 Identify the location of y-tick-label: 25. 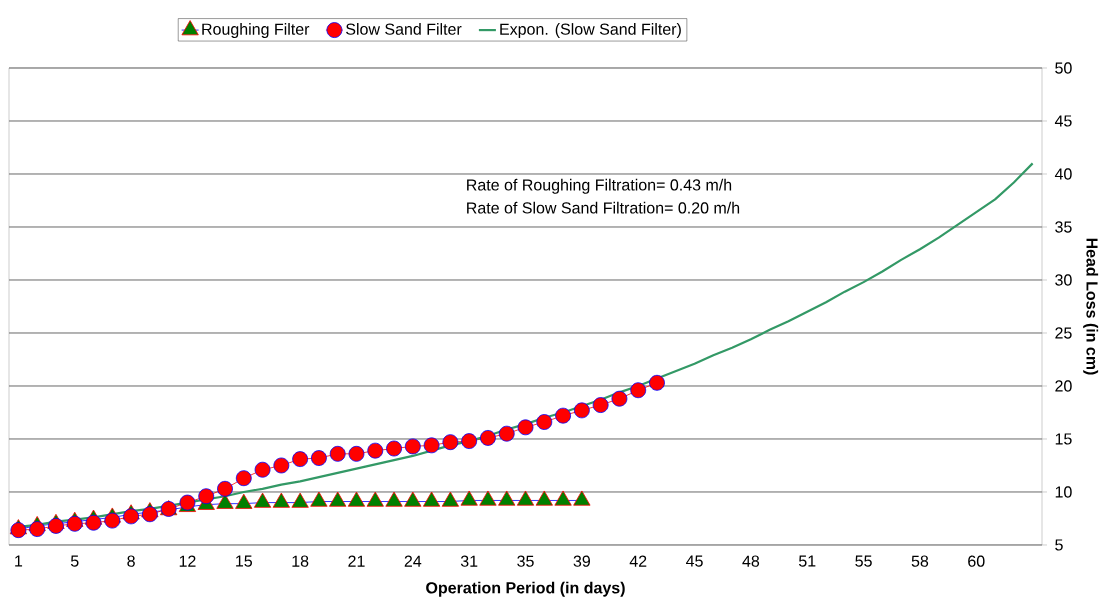
(1063, 333).